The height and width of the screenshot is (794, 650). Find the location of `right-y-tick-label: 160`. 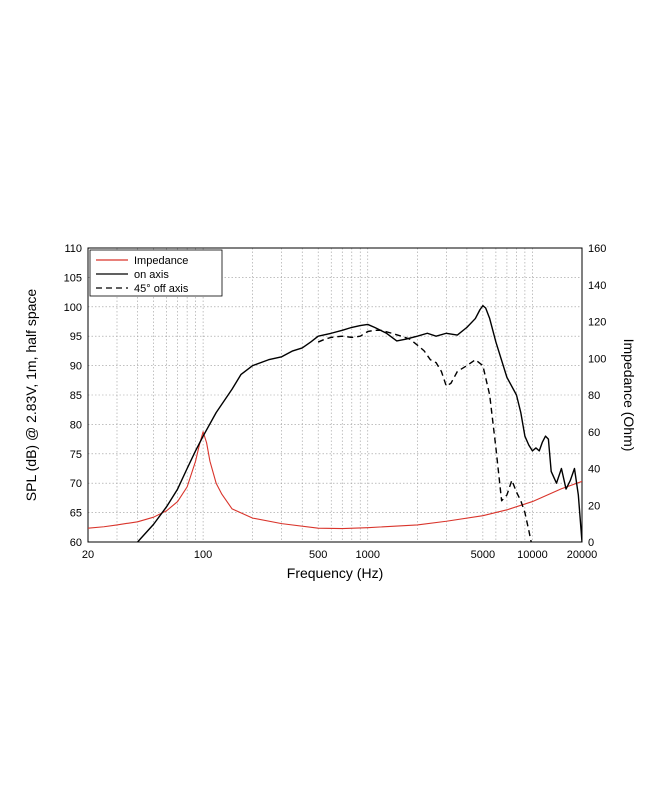

right-y-tick-label: 160 is located at coordinates (597, 249).